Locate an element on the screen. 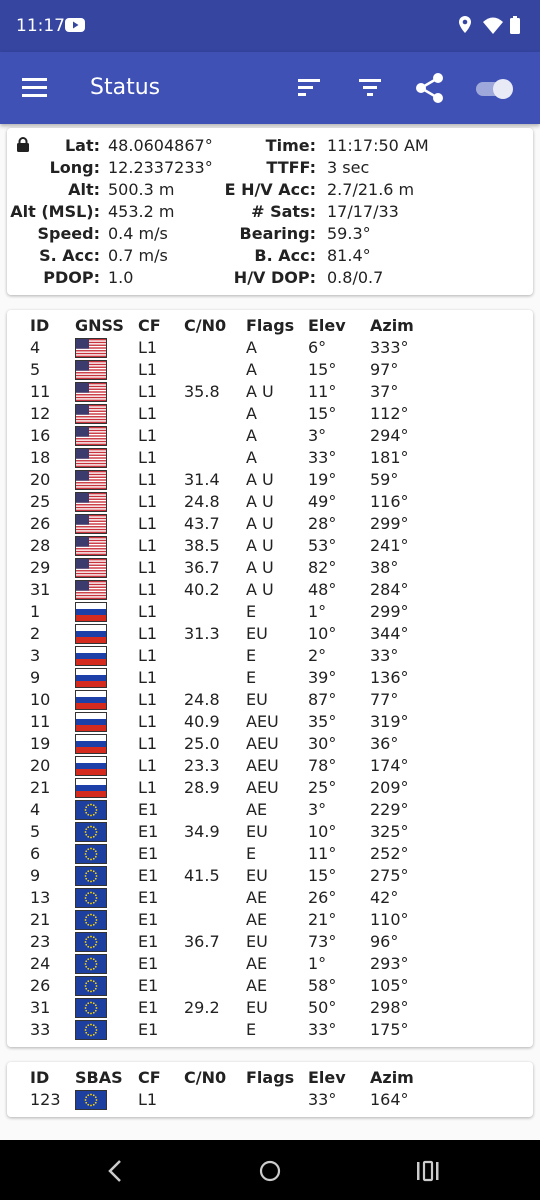 The width and height of the screenshot is (540, 1200). cell: 1° is located at coordinates (317, 611).